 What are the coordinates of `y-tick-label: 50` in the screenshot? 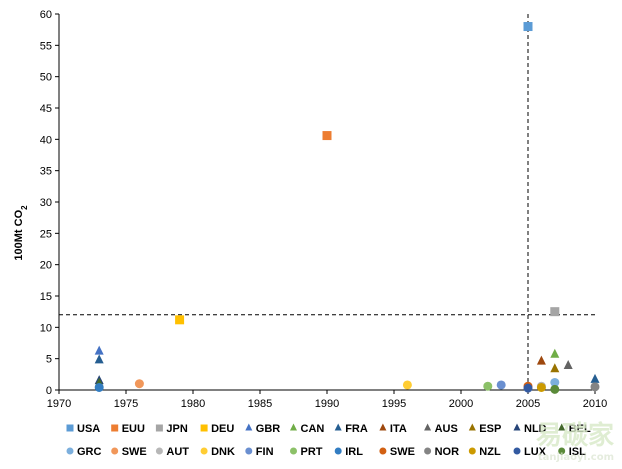 It's located at (46, 78).